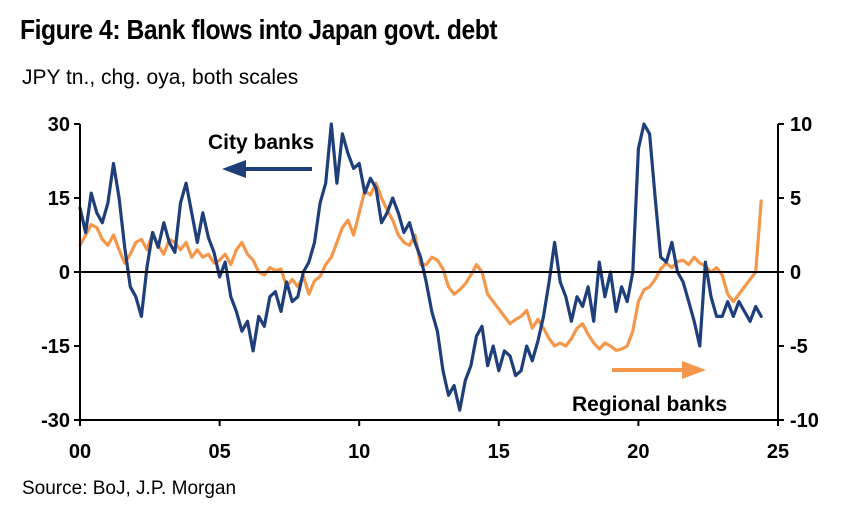 The width and height of the screenshot is (857, 512). Describe the element at coordinates (694, 370) in the screenshot. I see `regional-arrow-head-icon` at that location.